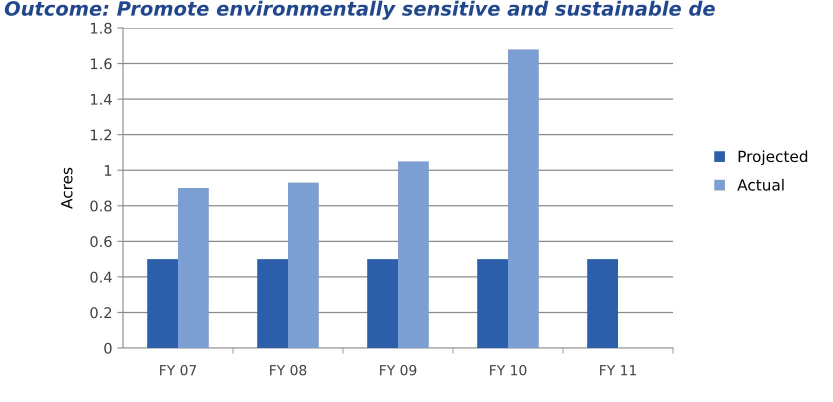  I want to click on y-tick-label: 0.8, so click(101, 206).